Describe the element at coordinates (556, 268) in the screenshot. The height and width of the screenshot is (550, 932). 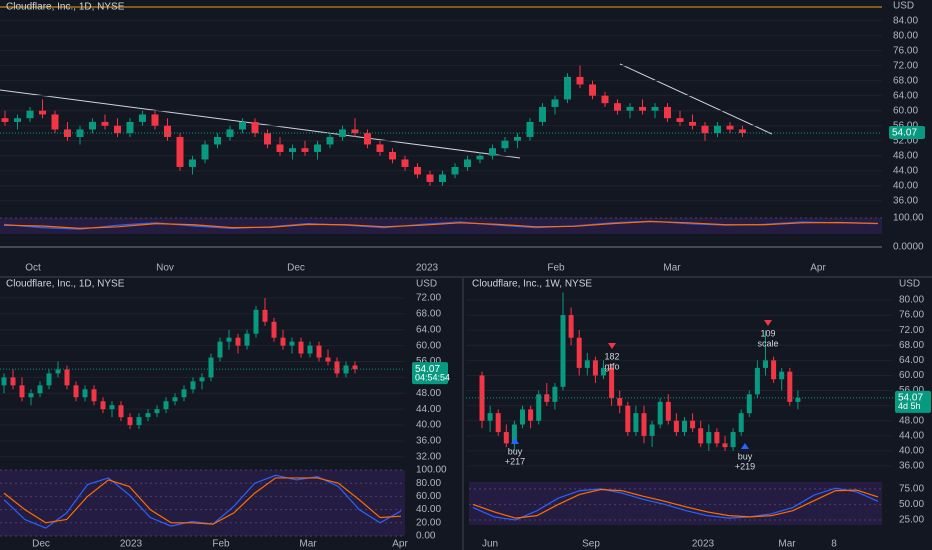
I see `x-tick-label: Feb` at that location.